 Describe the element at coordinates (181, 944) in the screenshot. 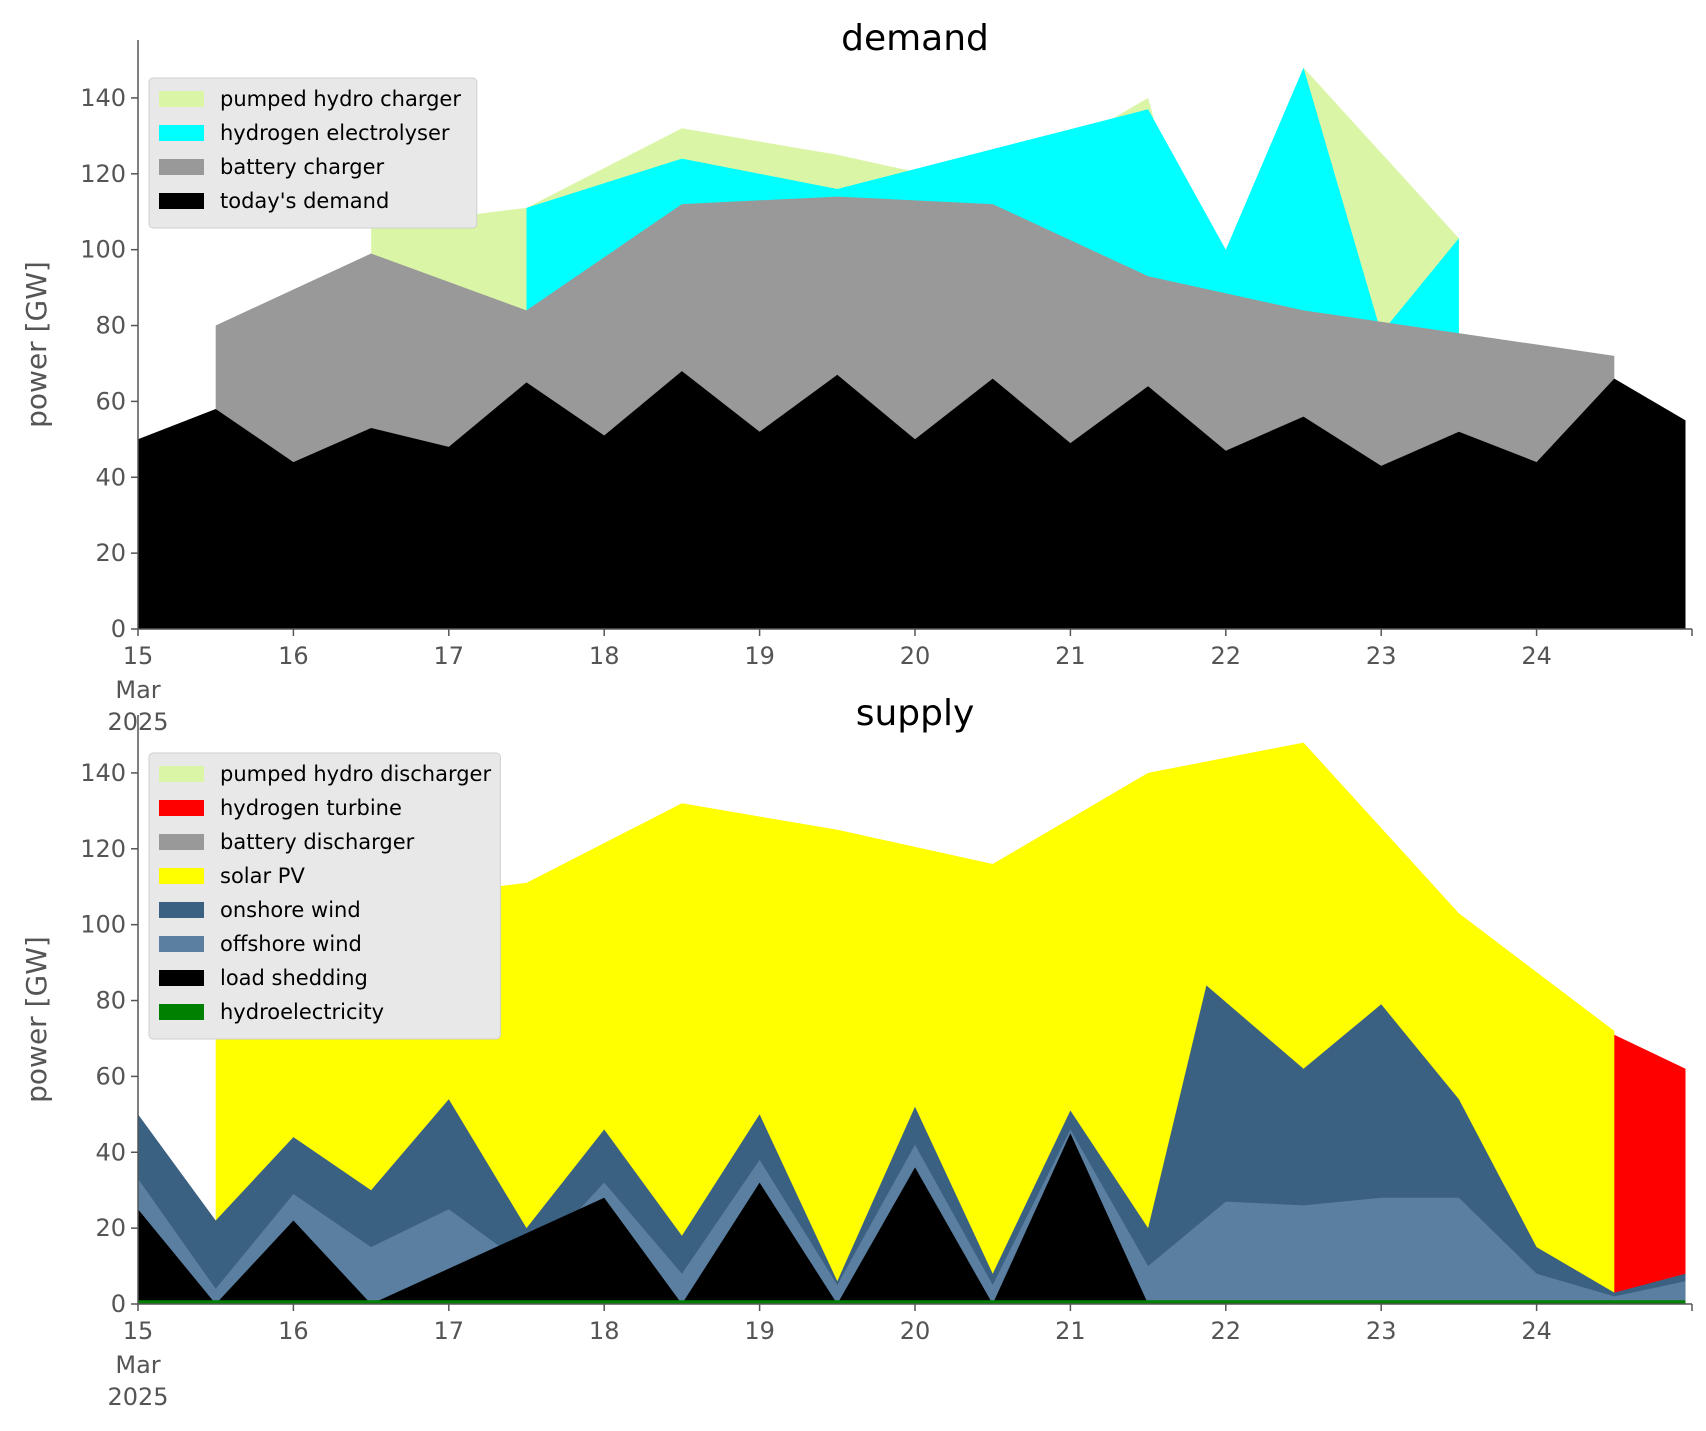

I see `legend-swatch-offshore-wind` at that location.